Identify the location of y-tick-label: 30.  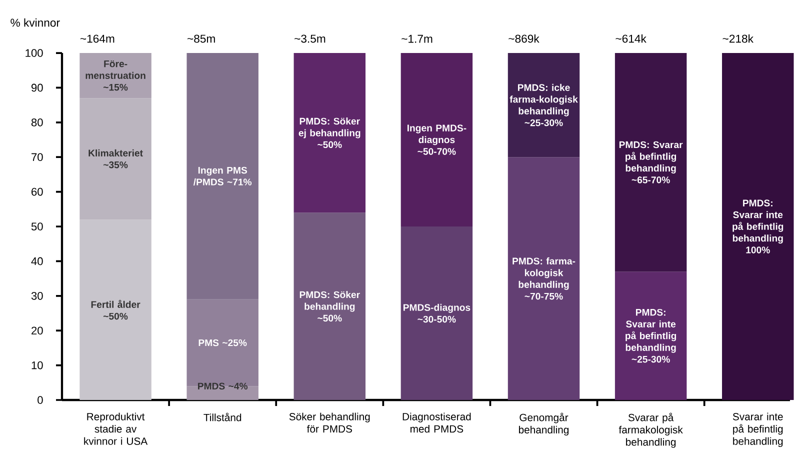
(37, 296).